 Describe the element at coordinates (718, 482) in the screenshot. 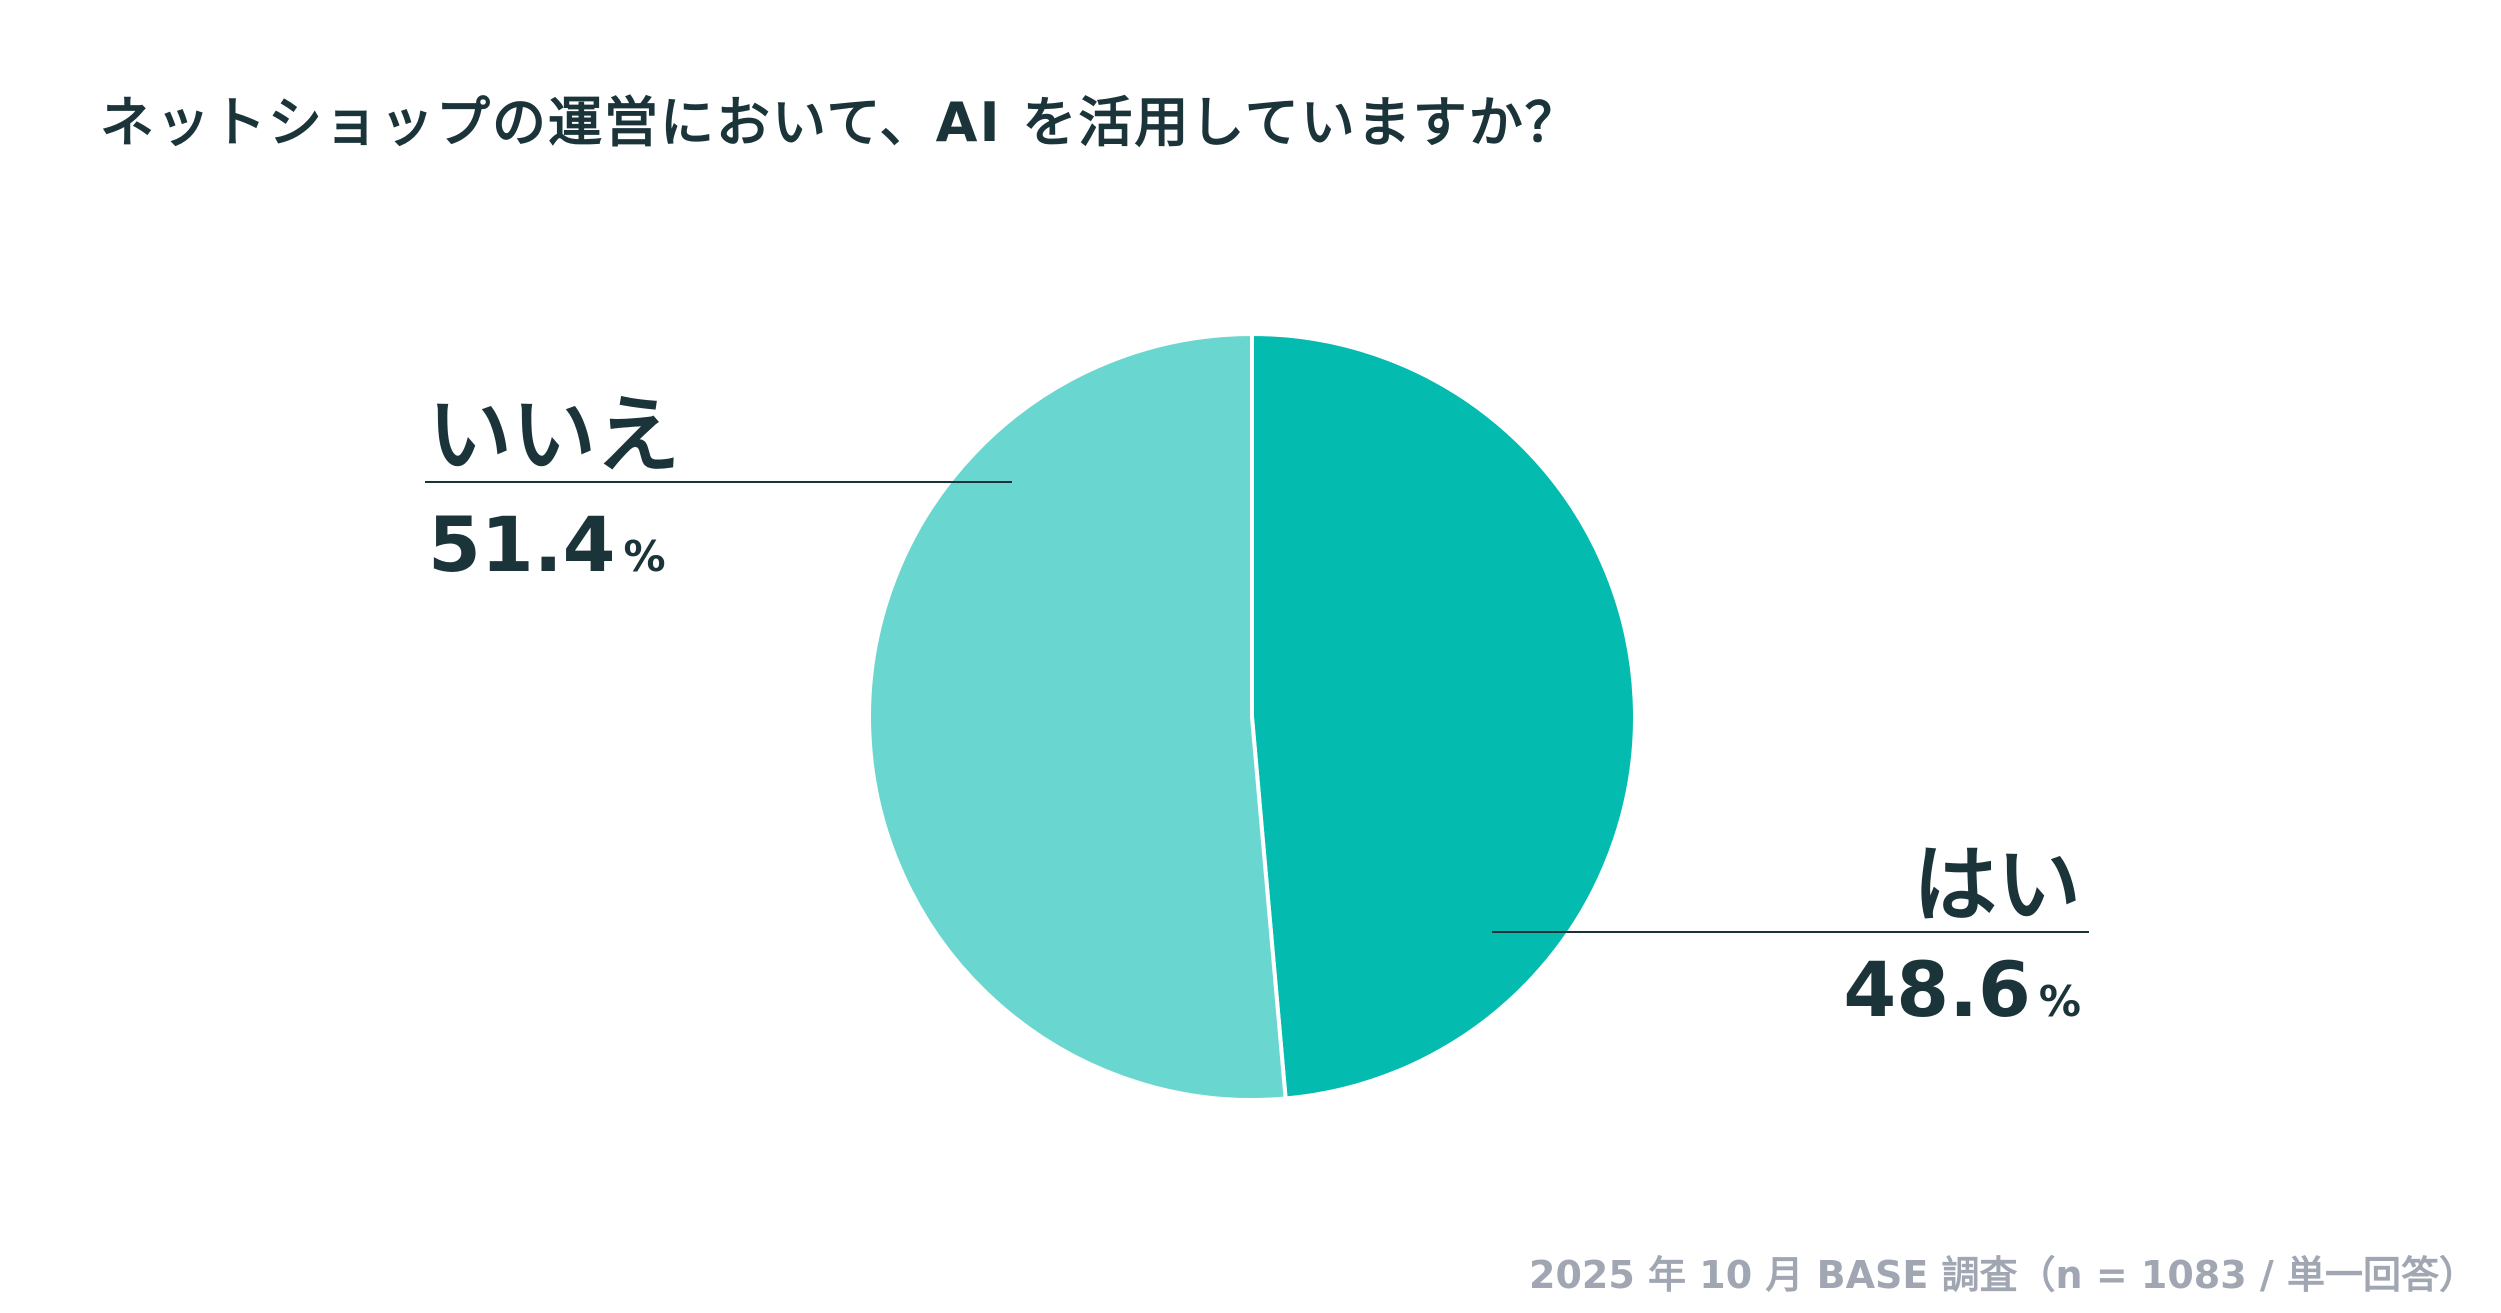

I see `leader-line-iie` at that location.